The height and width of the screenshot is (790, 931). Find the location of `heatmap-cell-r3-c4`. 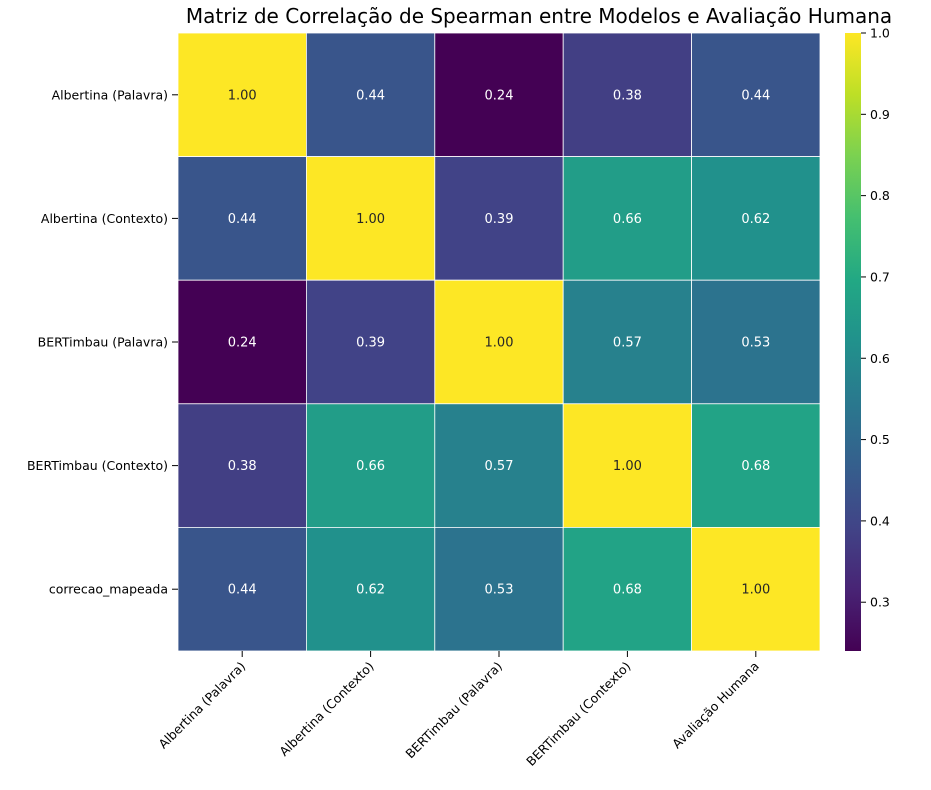

heatmap-cell-r3-c4 is located at coordinates (756, 465).